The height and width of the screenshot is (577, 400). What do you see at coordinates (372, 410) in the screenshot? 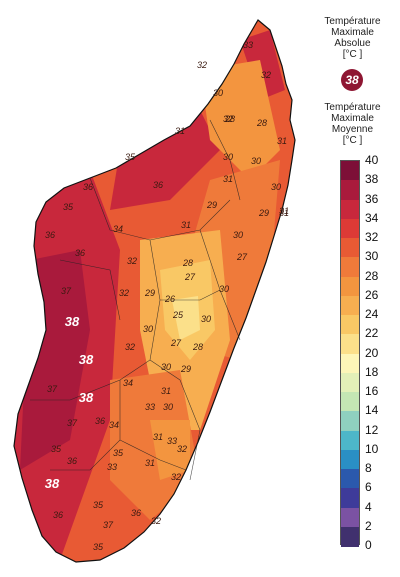
I see `color-scale-tick-label: 14` at bounding box center [372, 410].